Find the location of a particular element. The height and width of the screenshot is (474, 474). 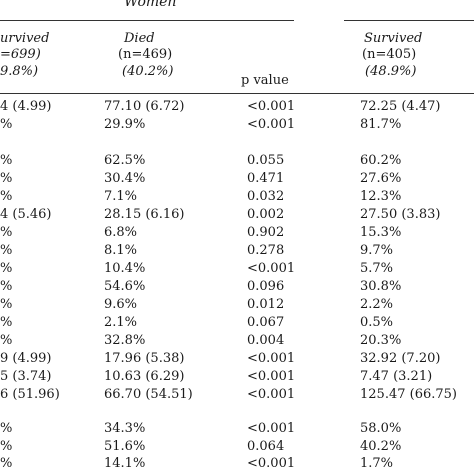

cell: 5.7% is located at coordinates (377, 268).